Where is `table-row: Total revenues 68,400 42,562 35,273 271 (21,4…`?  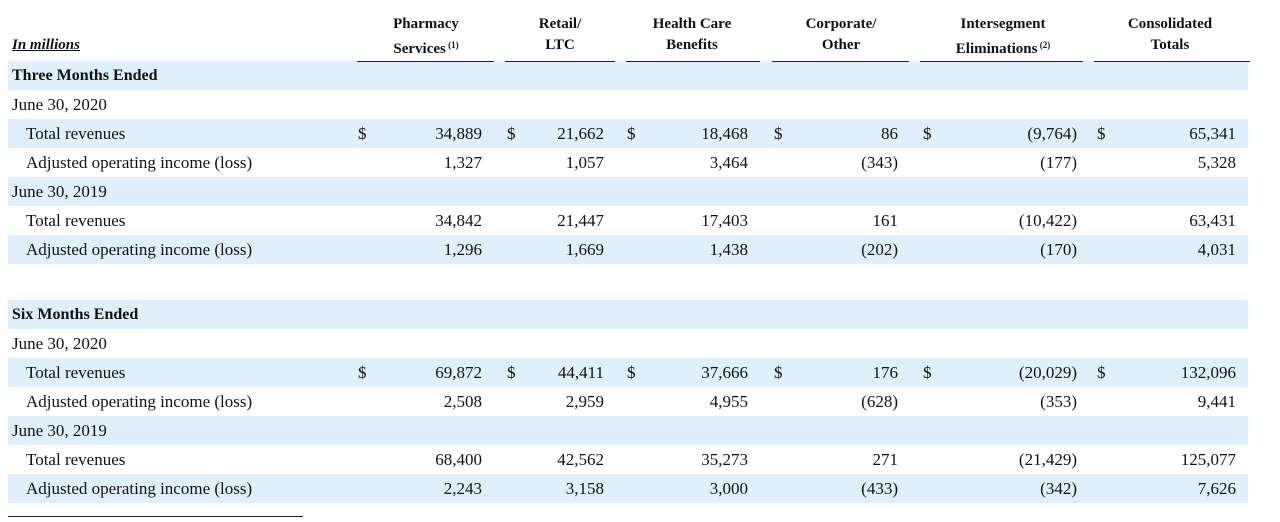 table-row: Total revenues 68,400 42,562 35,273 271 (21,4… is located at coordinates (628, 459).